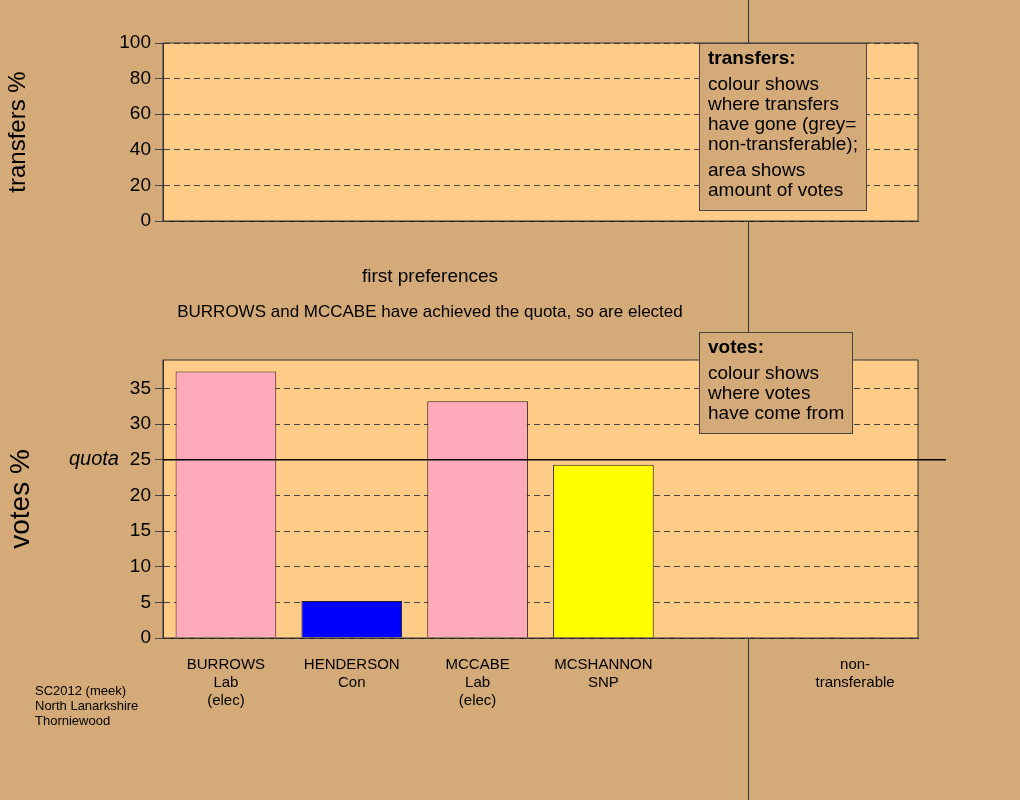 The width and height of the screenshot is (1020, 800). Describe the element at coordinates (783, 113) in the screenshot. I see `annotation: colour shows where transfers have gone (grey= non-transferable);` at that location.